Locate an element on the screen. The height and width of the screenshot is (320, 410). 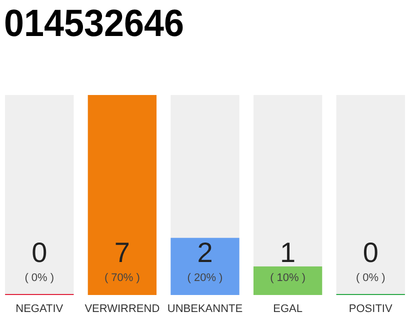
data-label: ( 10% ) is located at coordinates (288, 278).